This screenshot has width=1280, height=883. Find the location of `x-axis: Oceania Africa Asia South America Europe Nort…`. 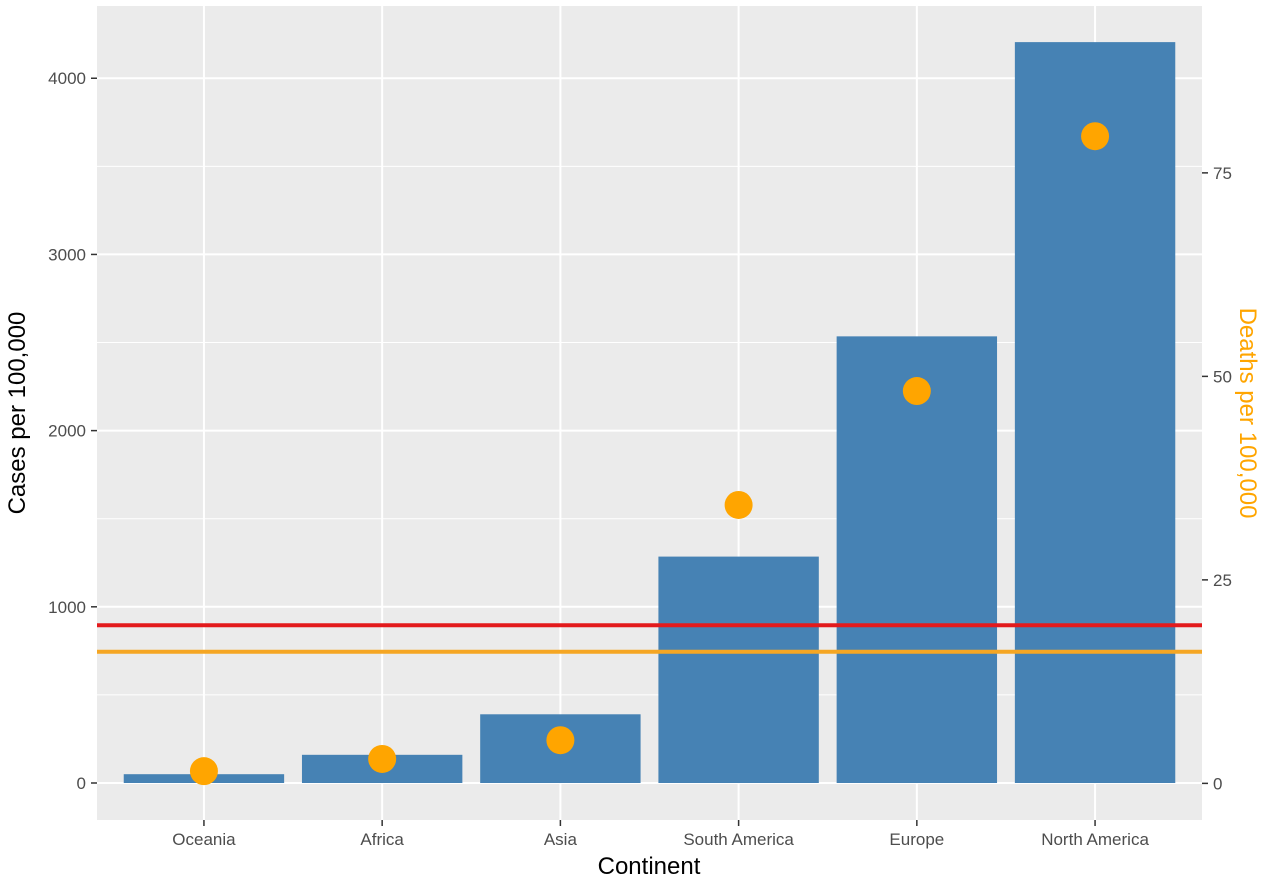

x-axis: Oceania Africa Asia South America Europe Nort… is located at coordinates (660, 834).